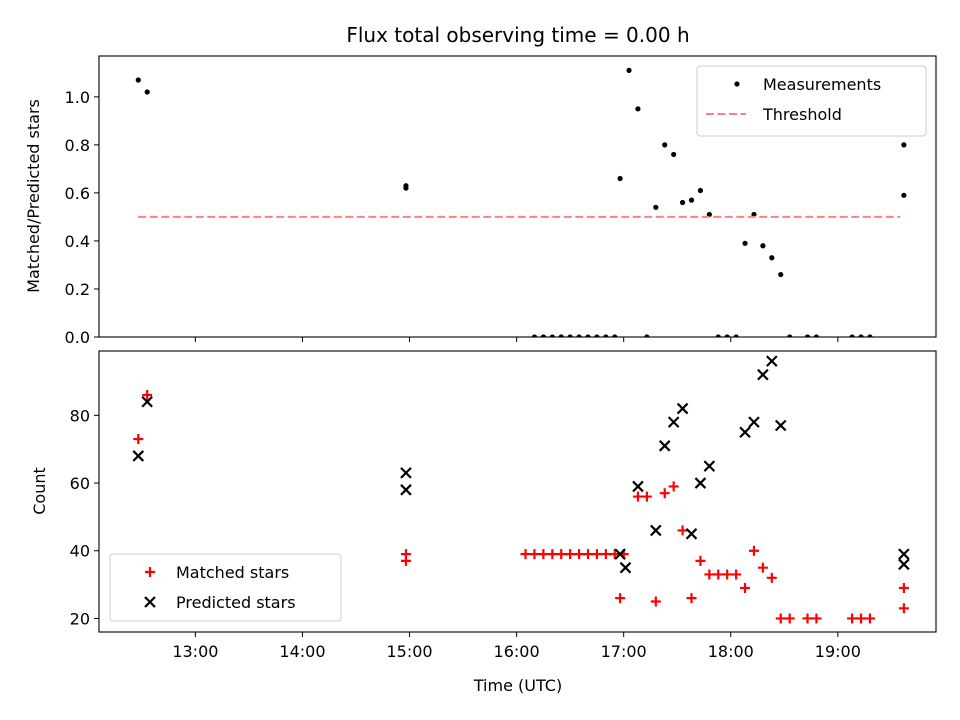 The image size is (960, 720). Describe the element at coordinates (80, 415) in the screenshot. I see `y-tick-label: 80` at that location.